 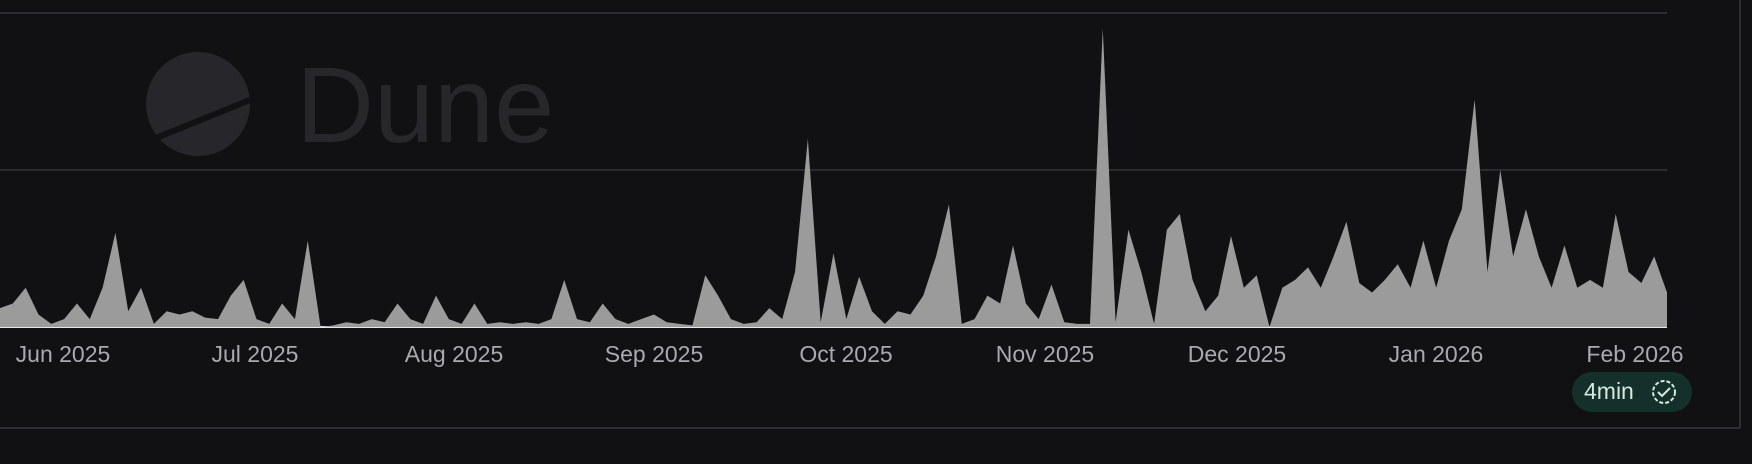 I want to click on x-tick-label: Jul 2025, so click(x=255, y=354).